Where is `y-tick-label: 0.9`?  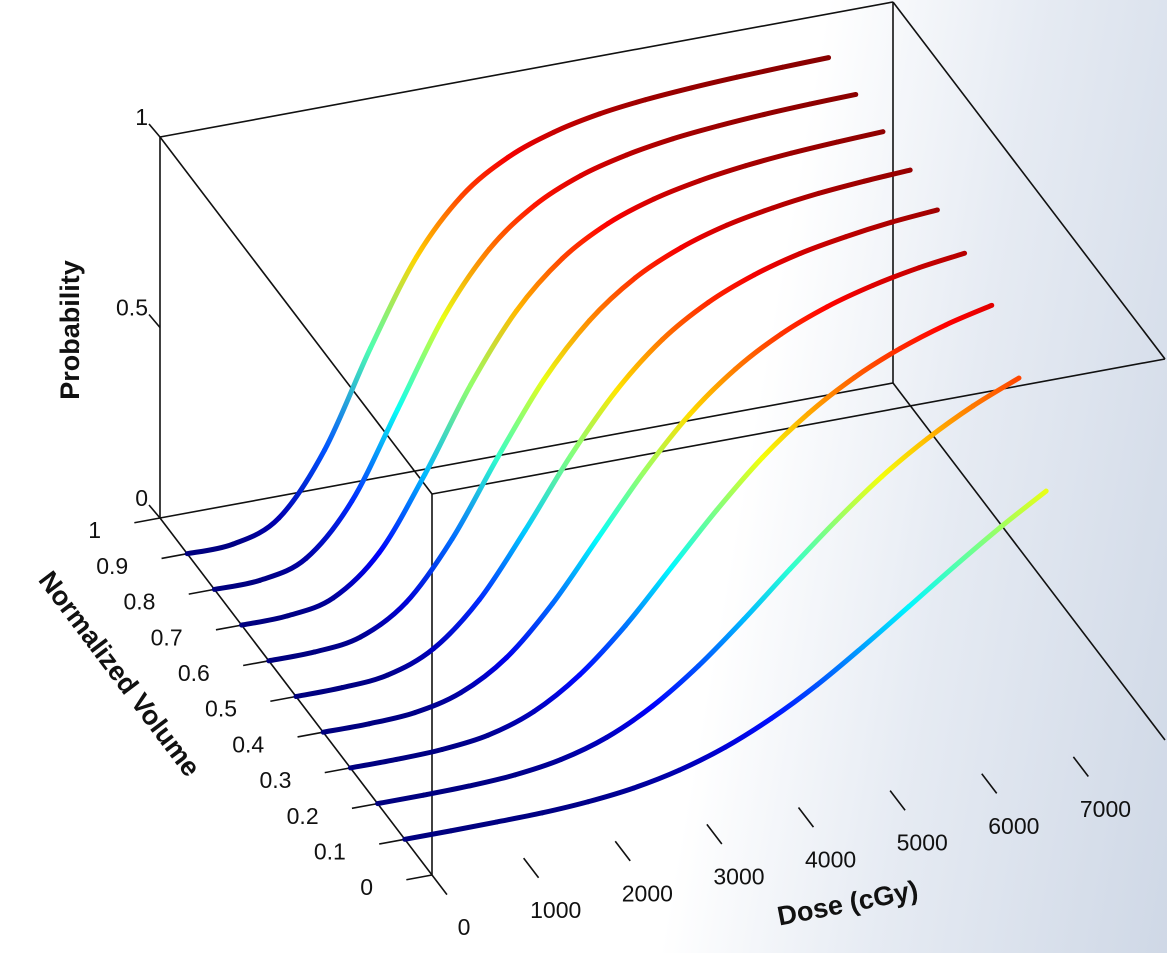
y-tick-label: 0.9 is located at coordinates (112, 566).